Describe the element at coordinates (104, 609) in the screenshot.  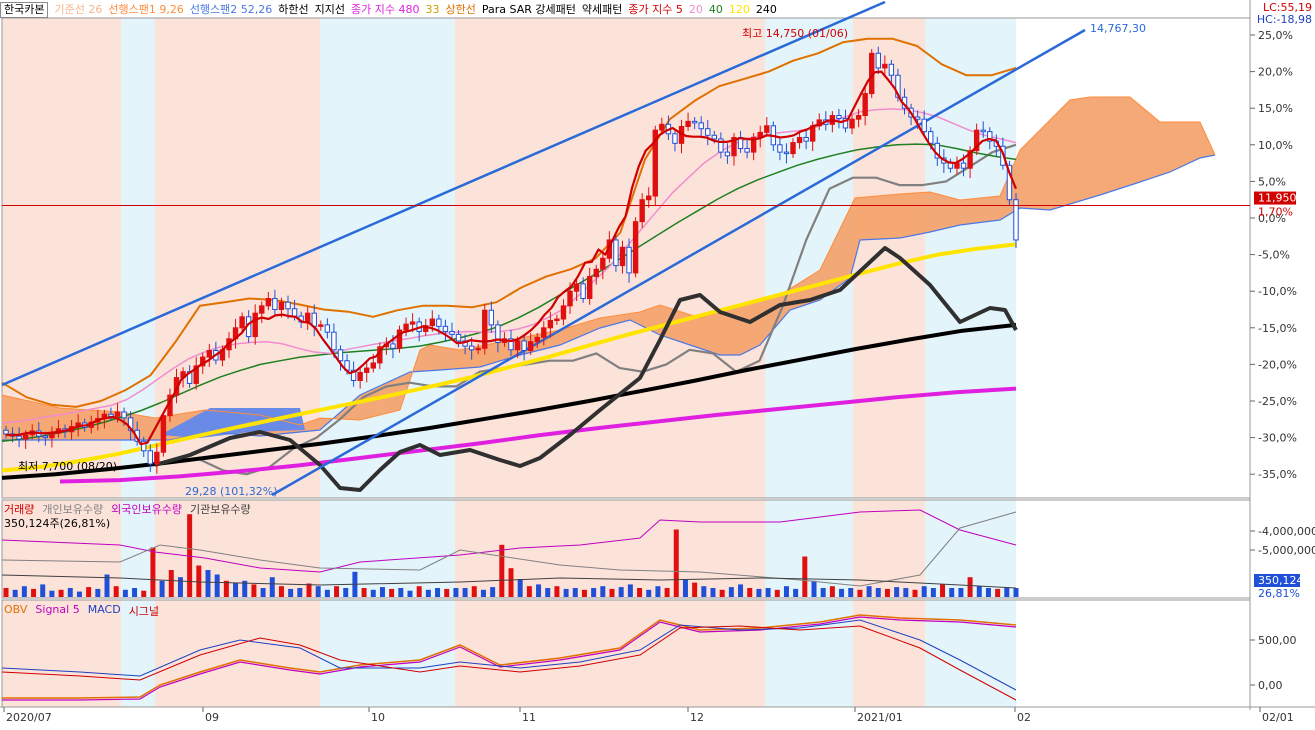
I see `legend-item: MACD` at that location.